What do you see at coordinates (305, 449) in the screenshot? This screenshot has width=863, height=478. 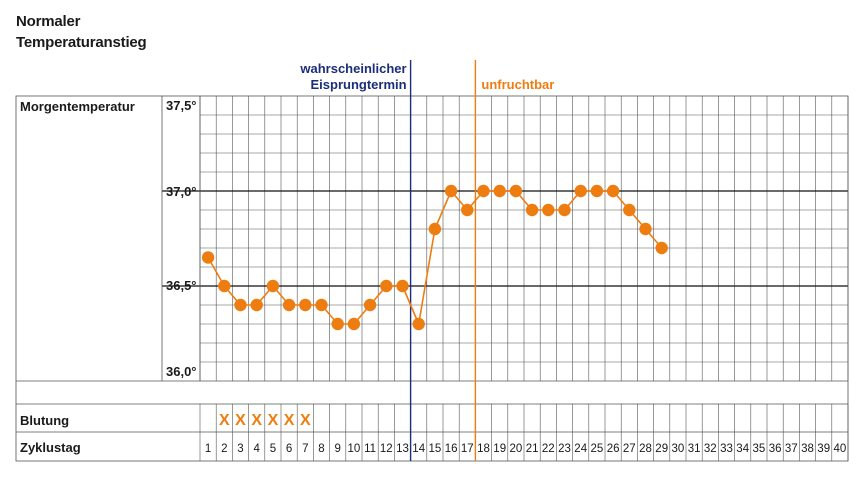 I see `cycle-day-label: 7` at bounding box center [305, 449].